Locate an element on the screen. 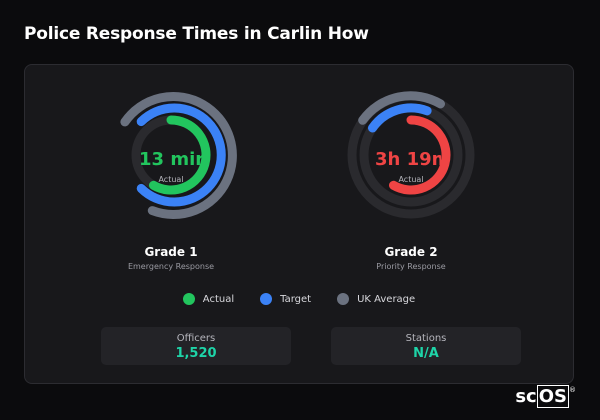 The height and width of the screenshot is (420, 600). stations-label: Stations is located at coordinates (426, 338).